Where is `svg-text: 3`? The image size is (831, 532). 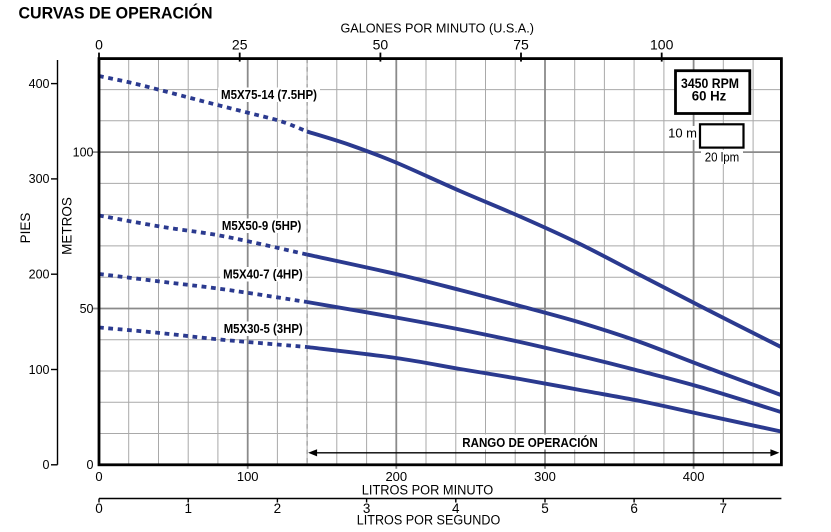
svg-text: 3 is located at coordinates (367, 508).